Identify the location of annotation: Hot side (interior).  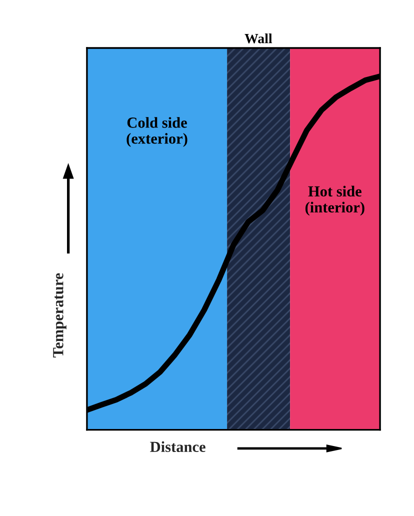
(334, 201).